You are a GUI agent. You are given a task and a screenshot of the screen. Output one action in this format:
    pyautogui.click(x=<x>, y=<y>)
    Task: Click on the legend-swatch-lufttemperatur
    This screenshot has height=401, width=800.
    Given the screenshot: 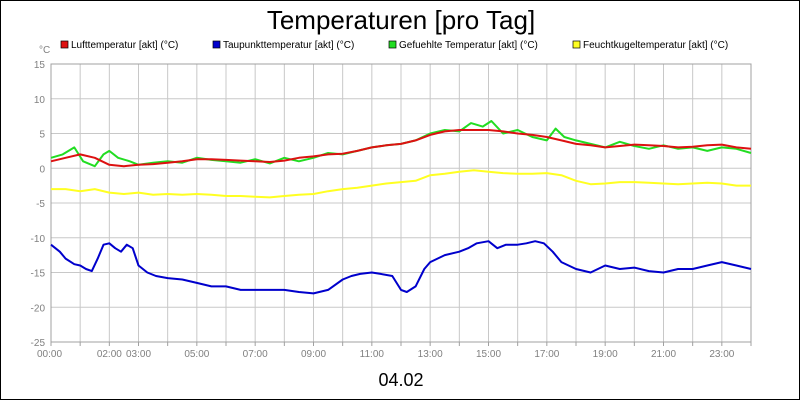 What is the action you would take?
    pyautogui.click(x=64, y=44)
    